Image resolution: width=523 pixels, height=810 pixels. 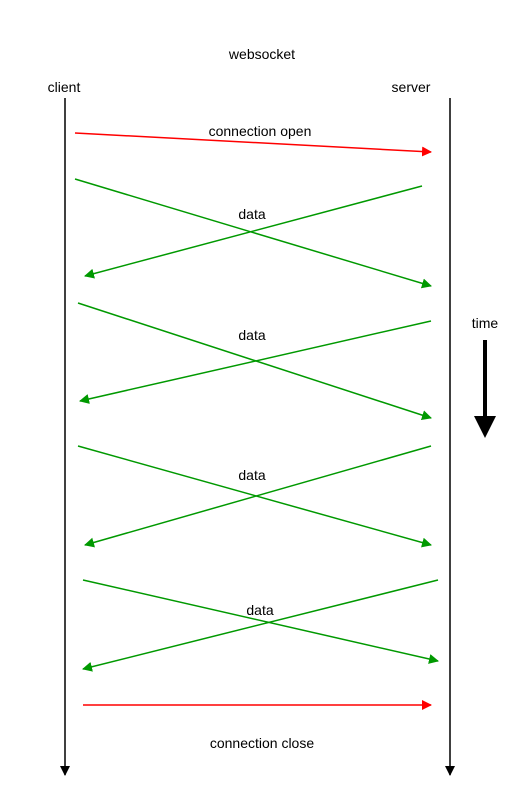 I want to click on data-label-2: data, so click(x=251, y=335).